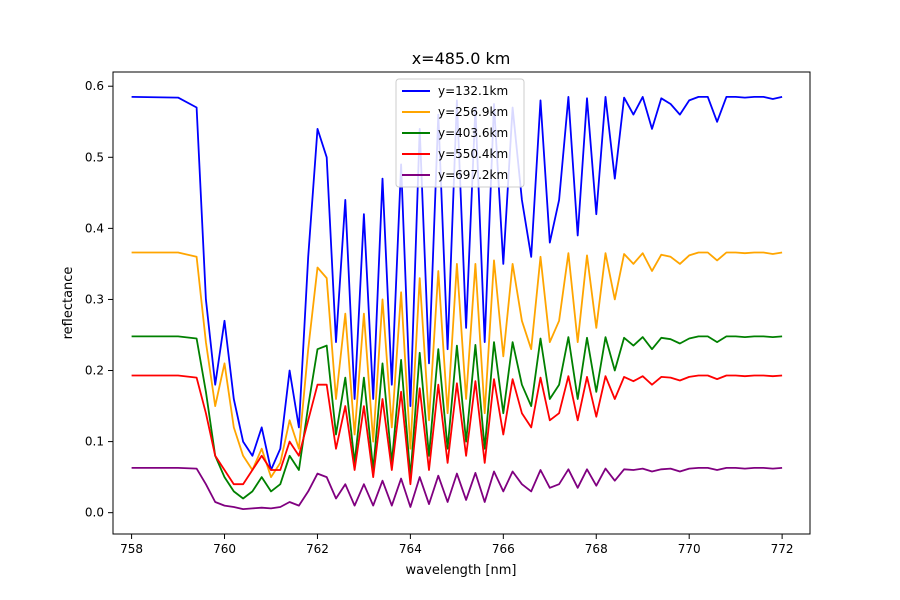 Image resolution: width=900 pixels, height=600 pixels. Describe the element at coordinates (782, 549) in the screenshot. I see `x-tick-label: 772` at that location.